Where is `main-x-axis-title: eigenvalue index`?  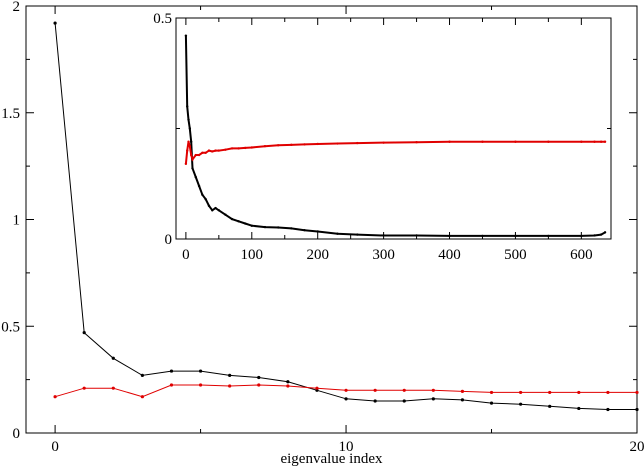
main-x-axis-title: eigenvalue index is located at coordinates (331, 459).